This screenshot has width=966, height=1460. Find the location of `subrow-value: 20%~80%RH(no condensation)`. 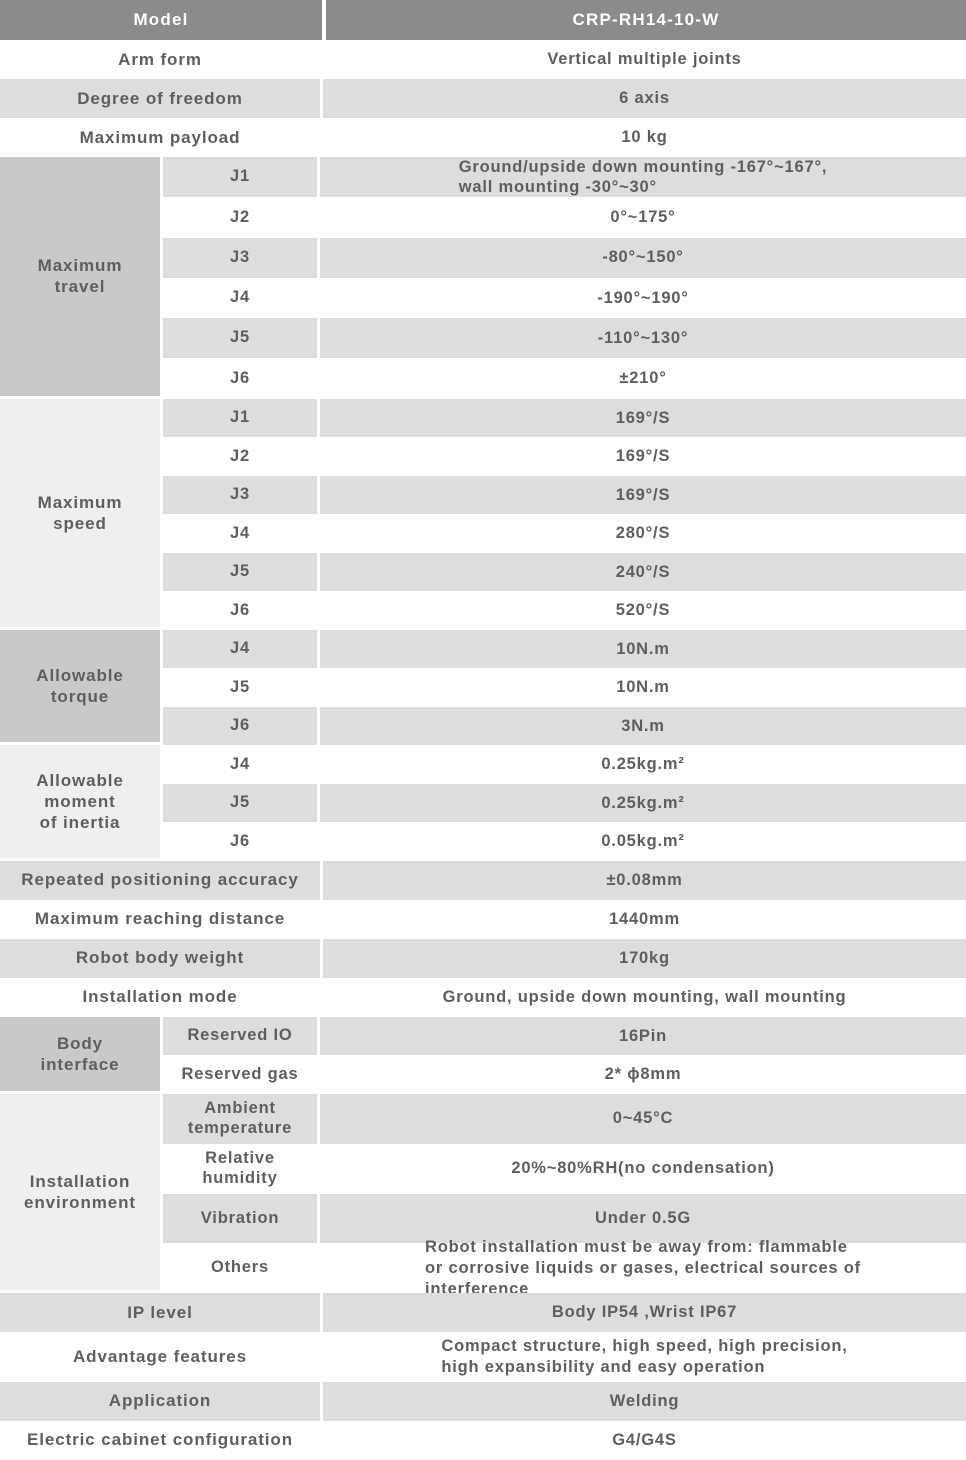

subrow-value: 20%~80%RH(no condensation) is located at coordinates (643, 1168).